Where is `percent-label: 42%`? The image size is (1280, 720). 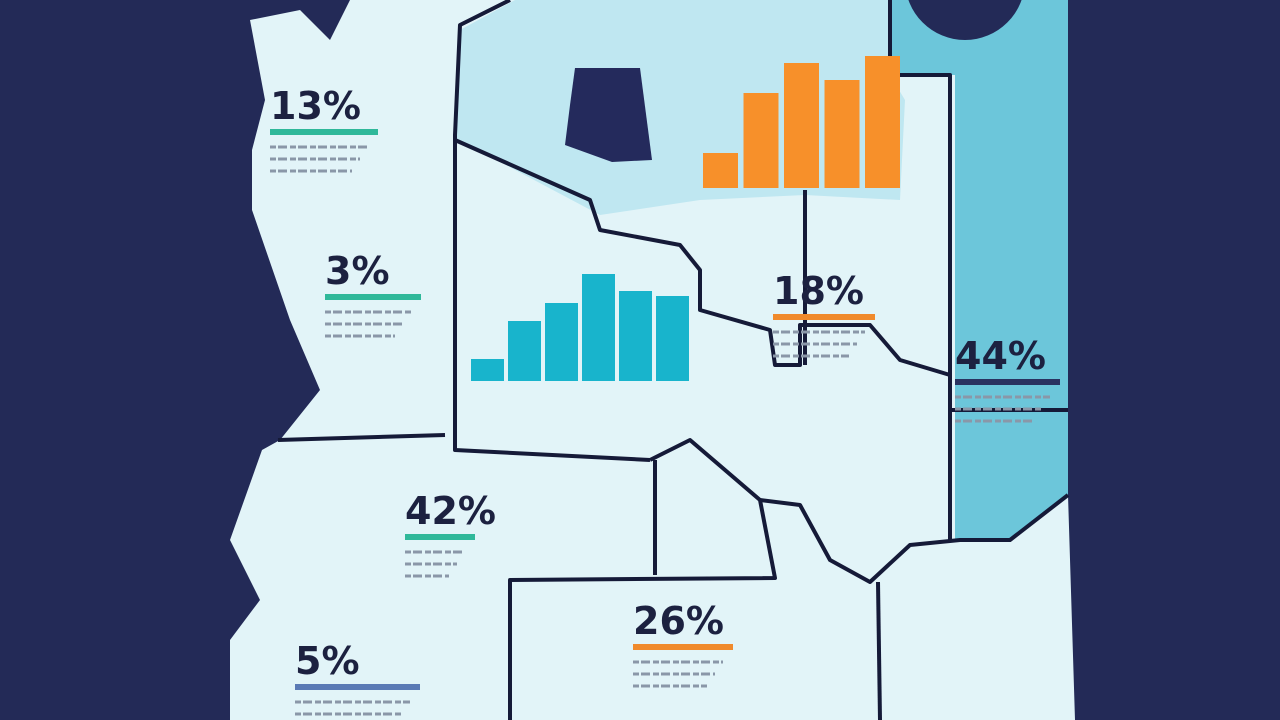 percent-label: 42% is located at coordinates (450, 511).